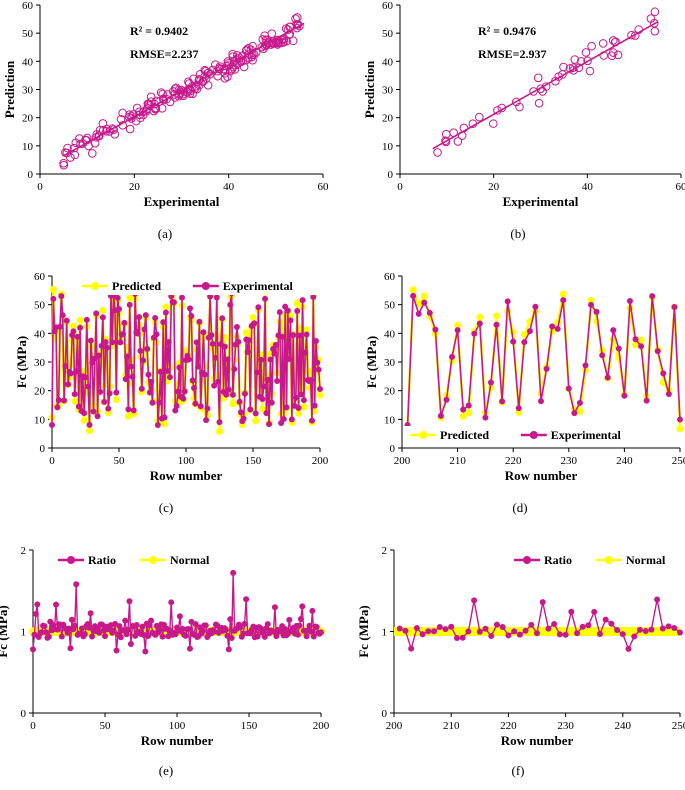 This screenshot has height=790, width=685. Describe the element at coordinates (646, 560) in the screenshot. I see `legend-label: Normal` at that location.